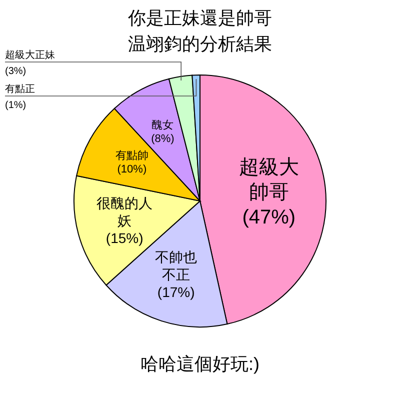 The height and width of the screenshot is (400, 400). Describe the element at coordinates (125, 238) in the screenshot. I see `data-label: (15%)` at that location.